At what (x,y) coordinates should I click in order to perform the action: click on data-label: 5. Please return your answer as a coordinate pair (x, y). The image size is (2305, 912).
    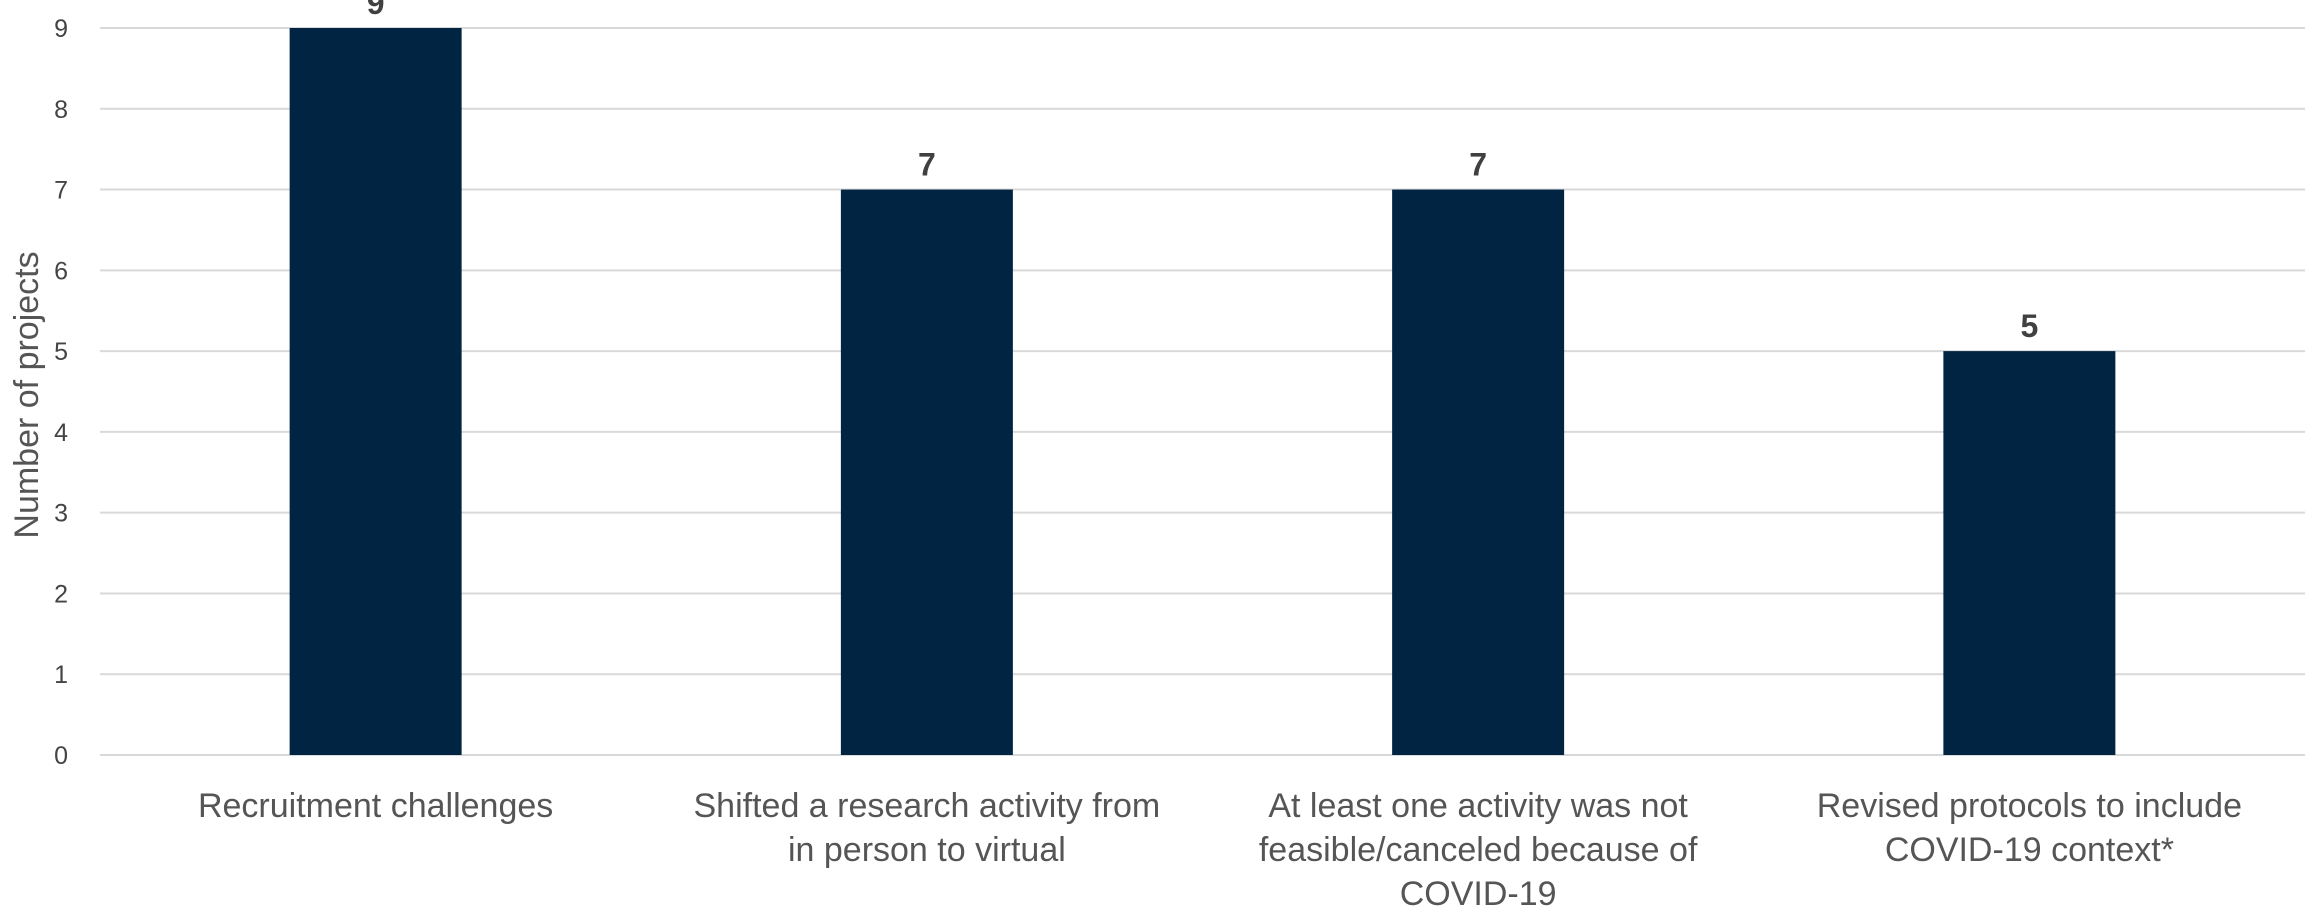
    Looking at the image, I should click on (2029, 326).